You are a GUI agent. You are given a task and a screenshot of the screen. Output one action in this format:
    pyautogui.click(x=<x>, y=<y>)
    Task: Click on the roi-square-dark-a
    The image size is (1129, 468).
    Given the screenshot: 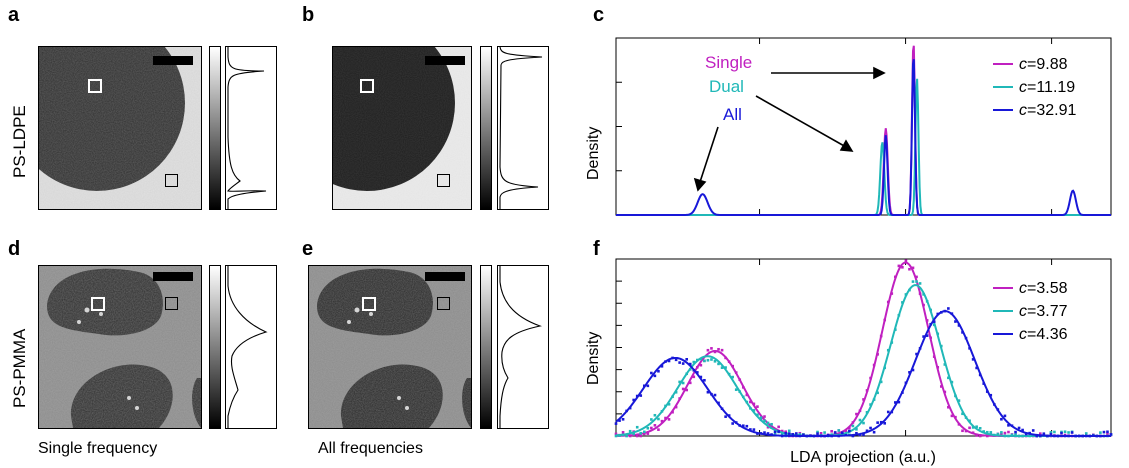 What is the action you would take?
    pyautogui.click(x=95, y=86)
    